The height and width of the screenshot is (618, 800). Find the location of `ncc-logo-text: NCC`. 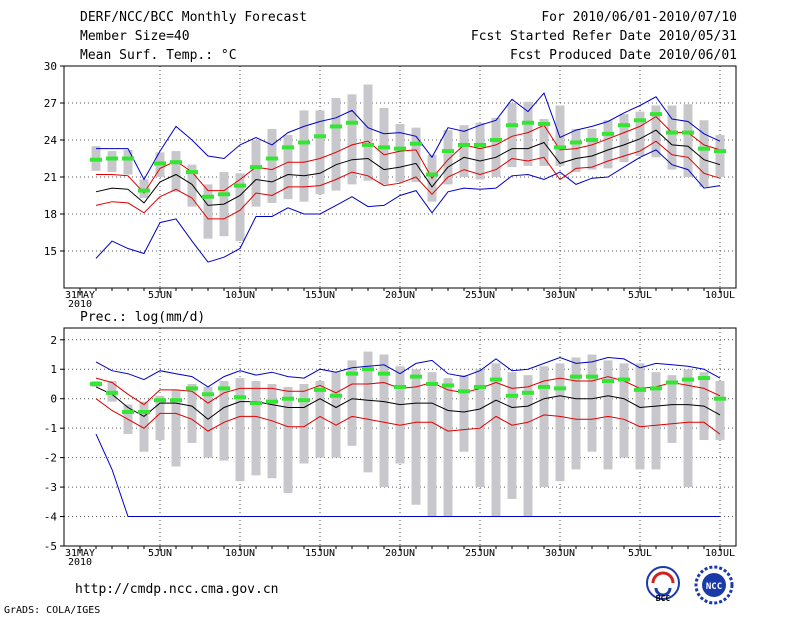

ncc-logo-text: NCC is located at coordinates (714, 587).